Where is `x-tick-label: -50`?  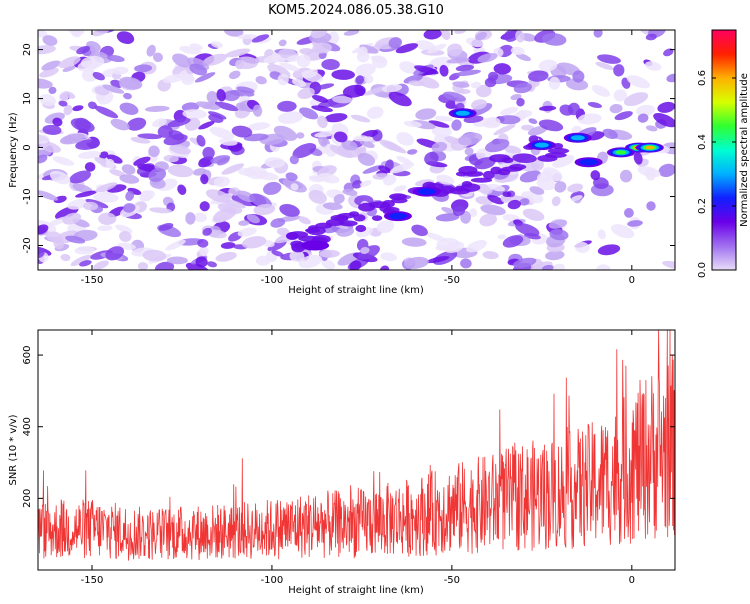 x-tick-label: -50 is located at coordinates (452, 280).